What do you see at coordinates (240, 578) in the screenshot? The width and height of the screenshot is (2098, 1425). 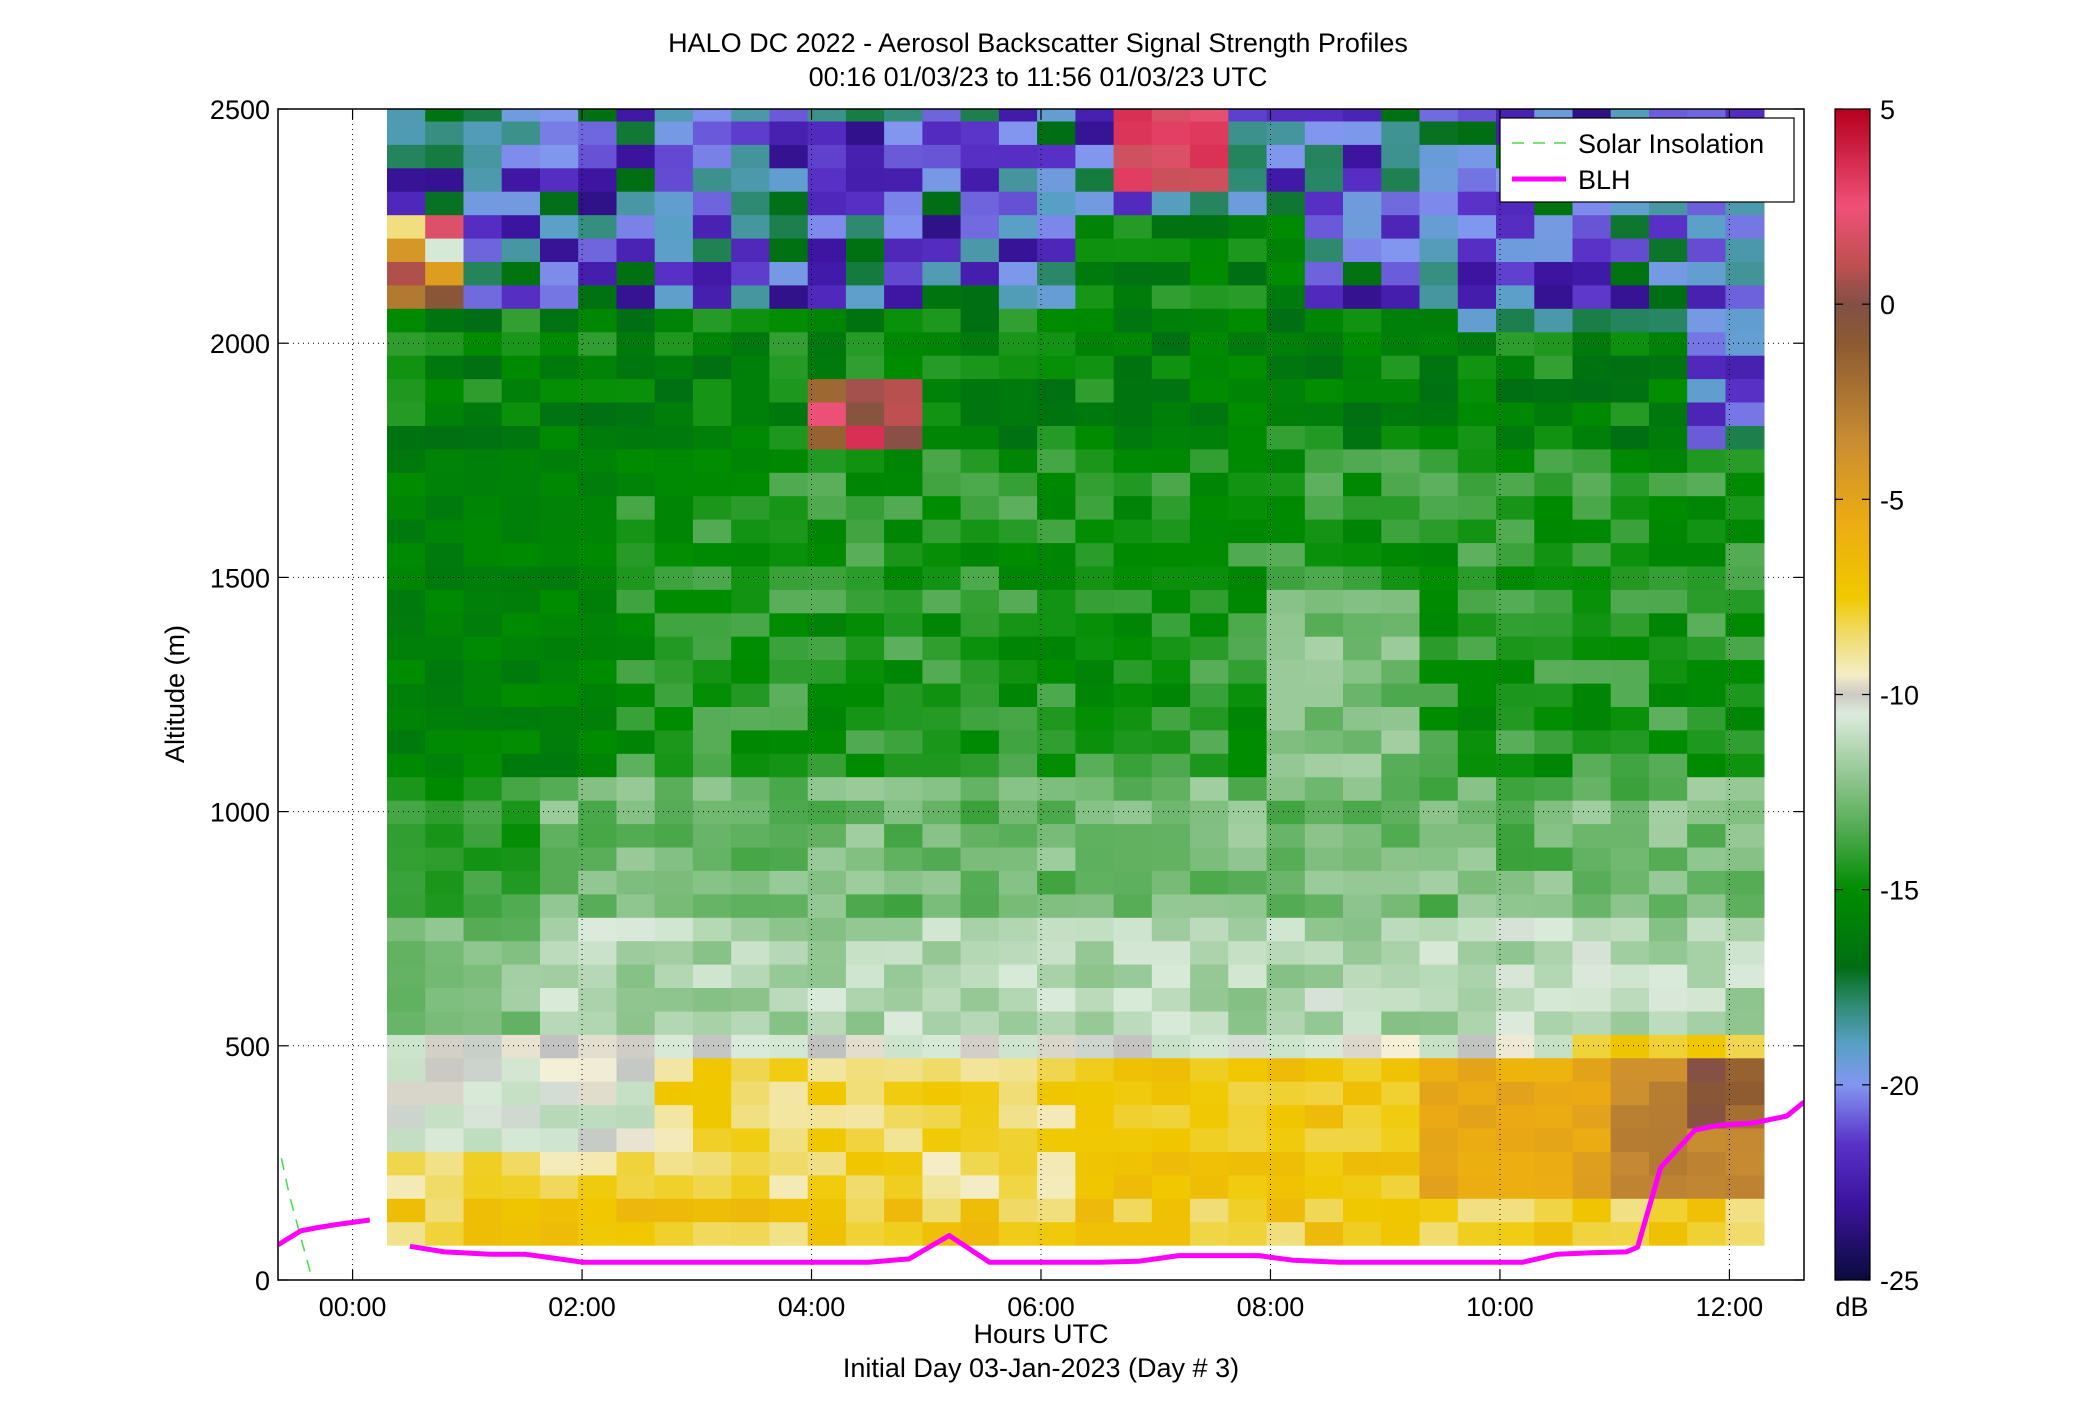 I see `y-tick-label: 1500` at bounding box center [240, 578].